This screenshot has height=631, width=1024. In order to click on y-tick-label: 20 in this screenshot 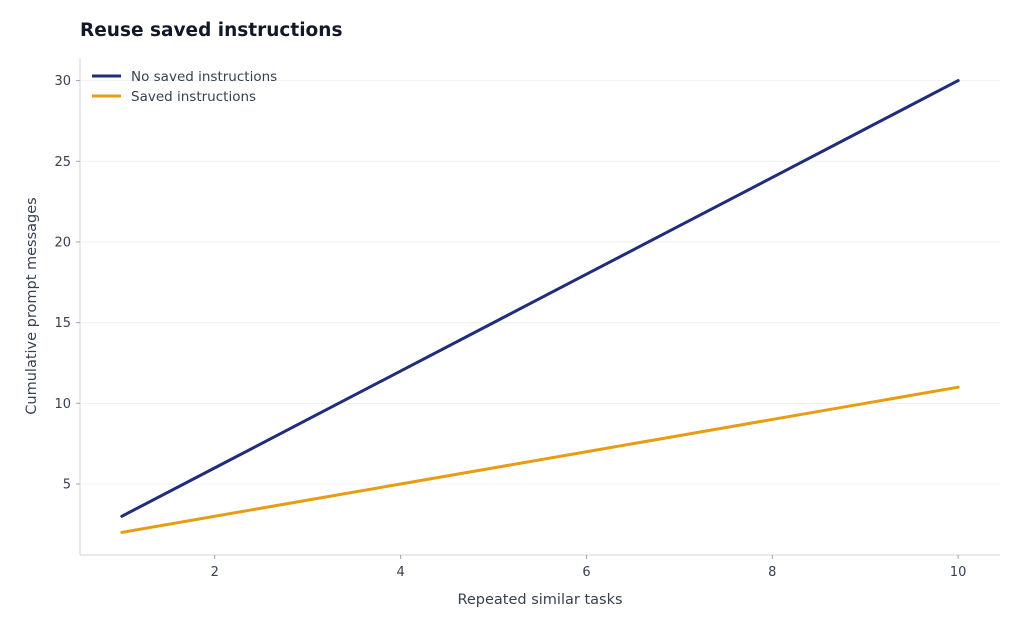, I will do `click(62, 242)`.